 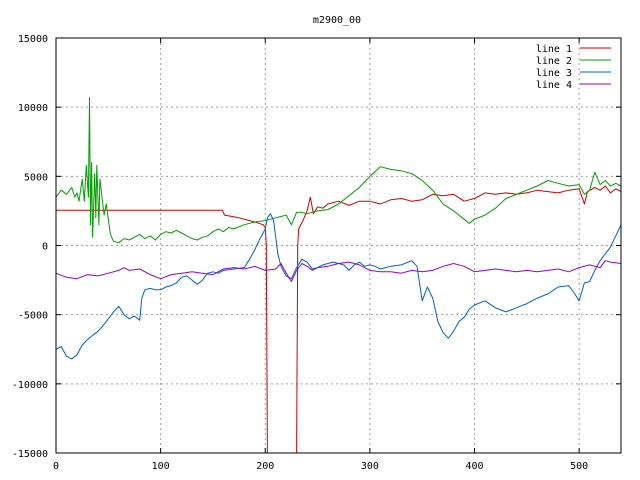 I want to click on legend-label-3: line 3, so click(x=554, y=73).